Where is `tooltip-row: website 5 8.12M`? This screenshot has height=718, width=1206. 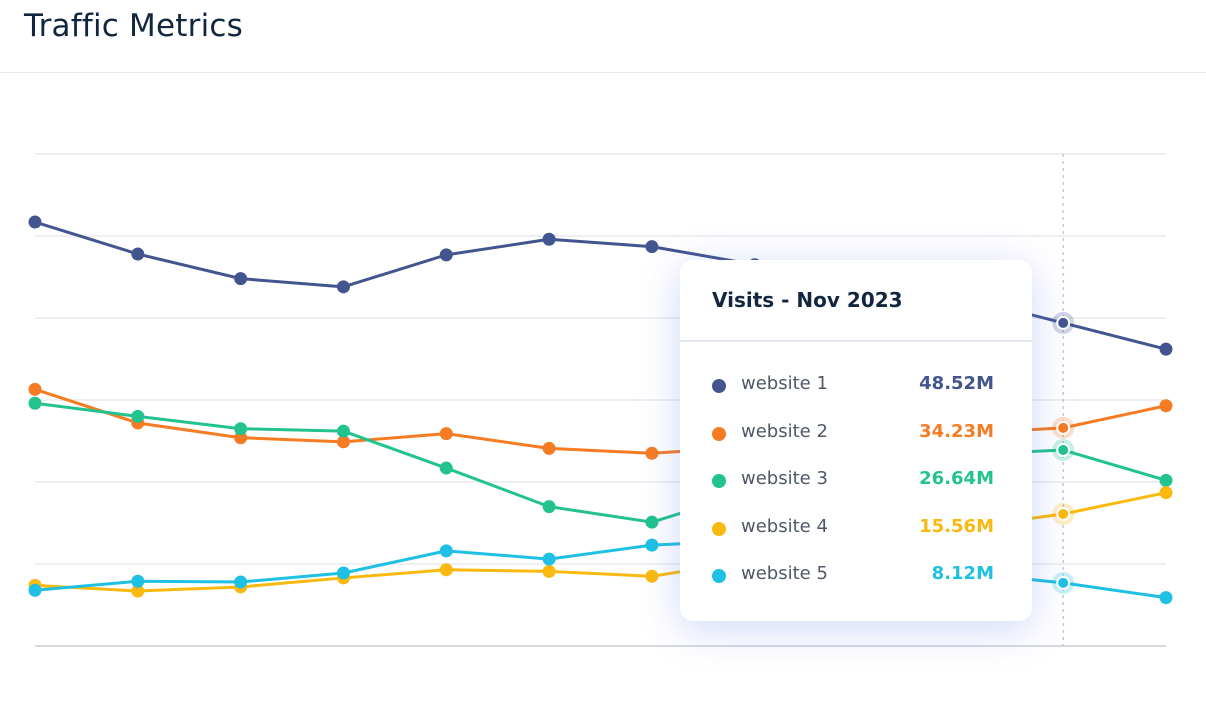 tooltip-row: website 5 8.12M is located at coordinates (853, 575).